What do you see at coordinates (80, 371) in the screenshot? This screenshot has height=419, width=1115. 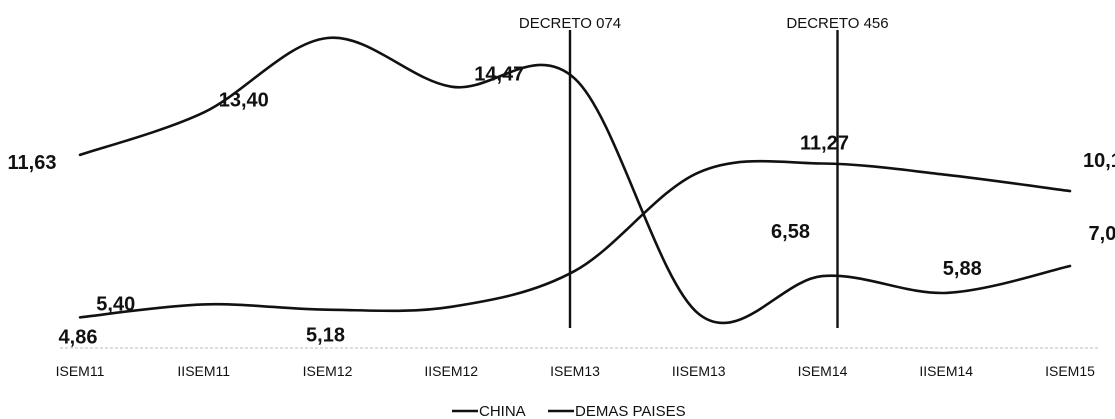 I see `x-tick-label: ISEM11` at bounding box center [80, 371].